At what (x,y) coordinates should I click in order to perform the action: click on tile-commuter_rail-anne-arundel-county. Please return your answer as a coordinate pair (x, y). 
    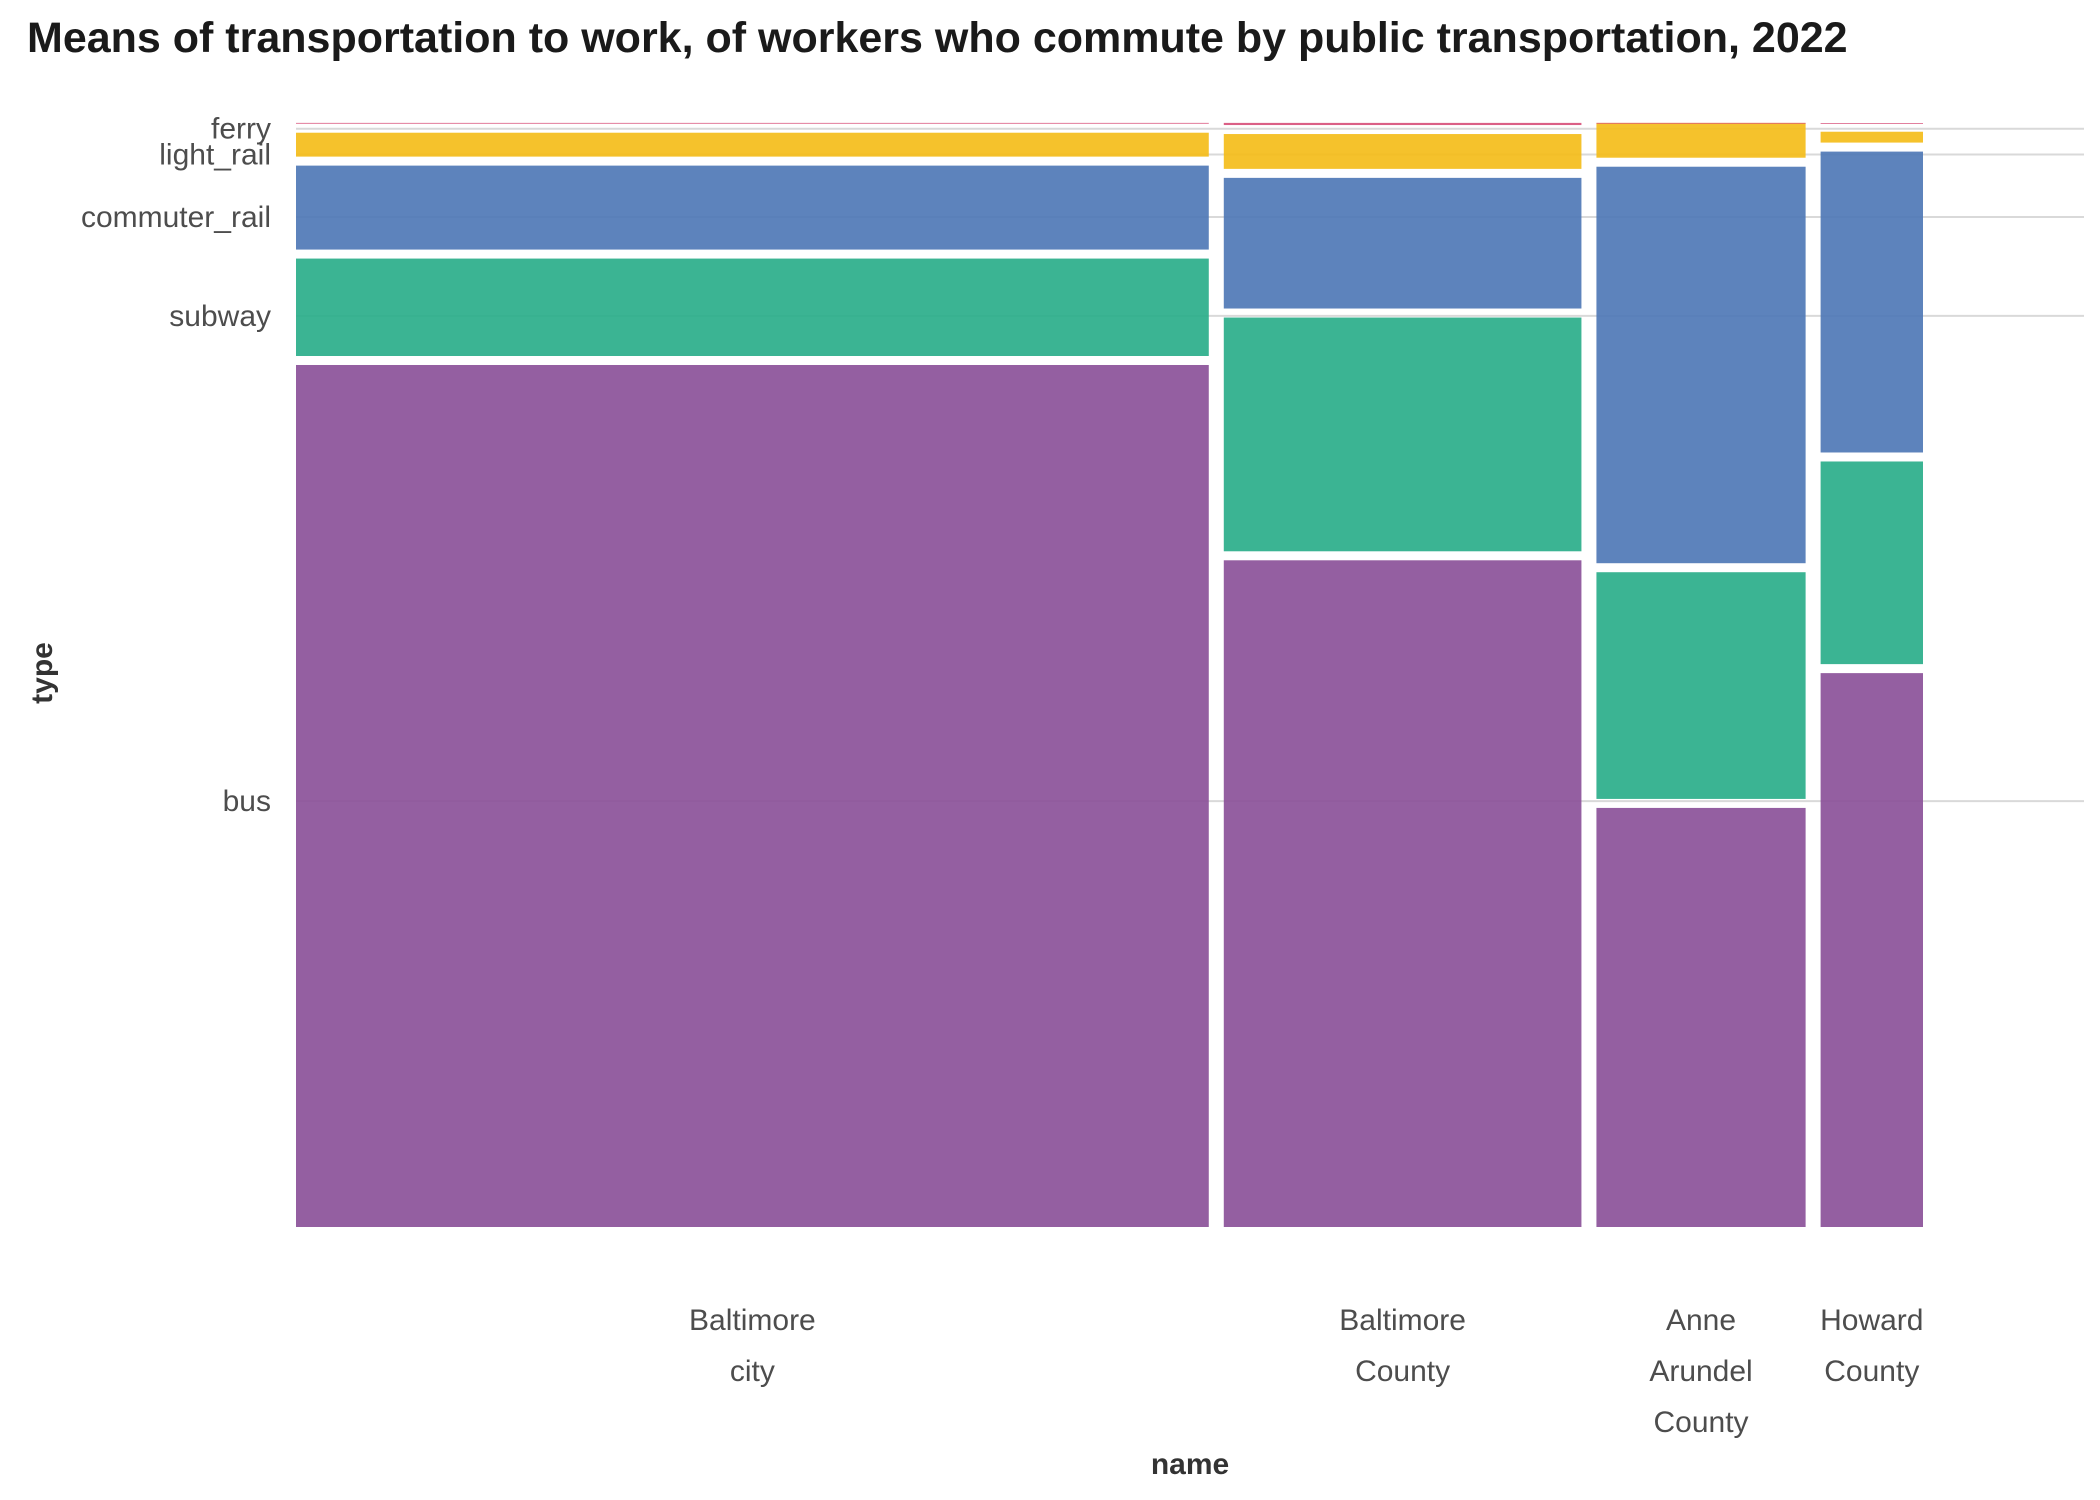
    Looking at the image, I should click on (1700, 365).